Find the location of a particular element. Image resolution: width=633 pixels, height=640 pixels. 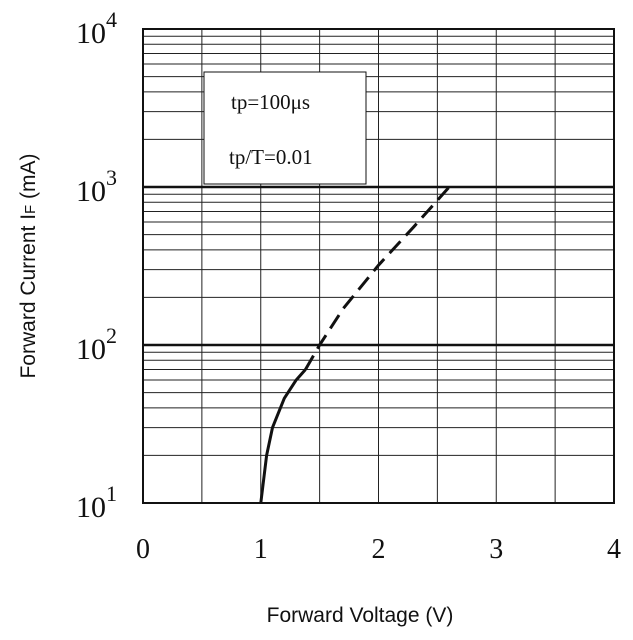

y-tick-label: 10² is located at coordinates (96, 344).